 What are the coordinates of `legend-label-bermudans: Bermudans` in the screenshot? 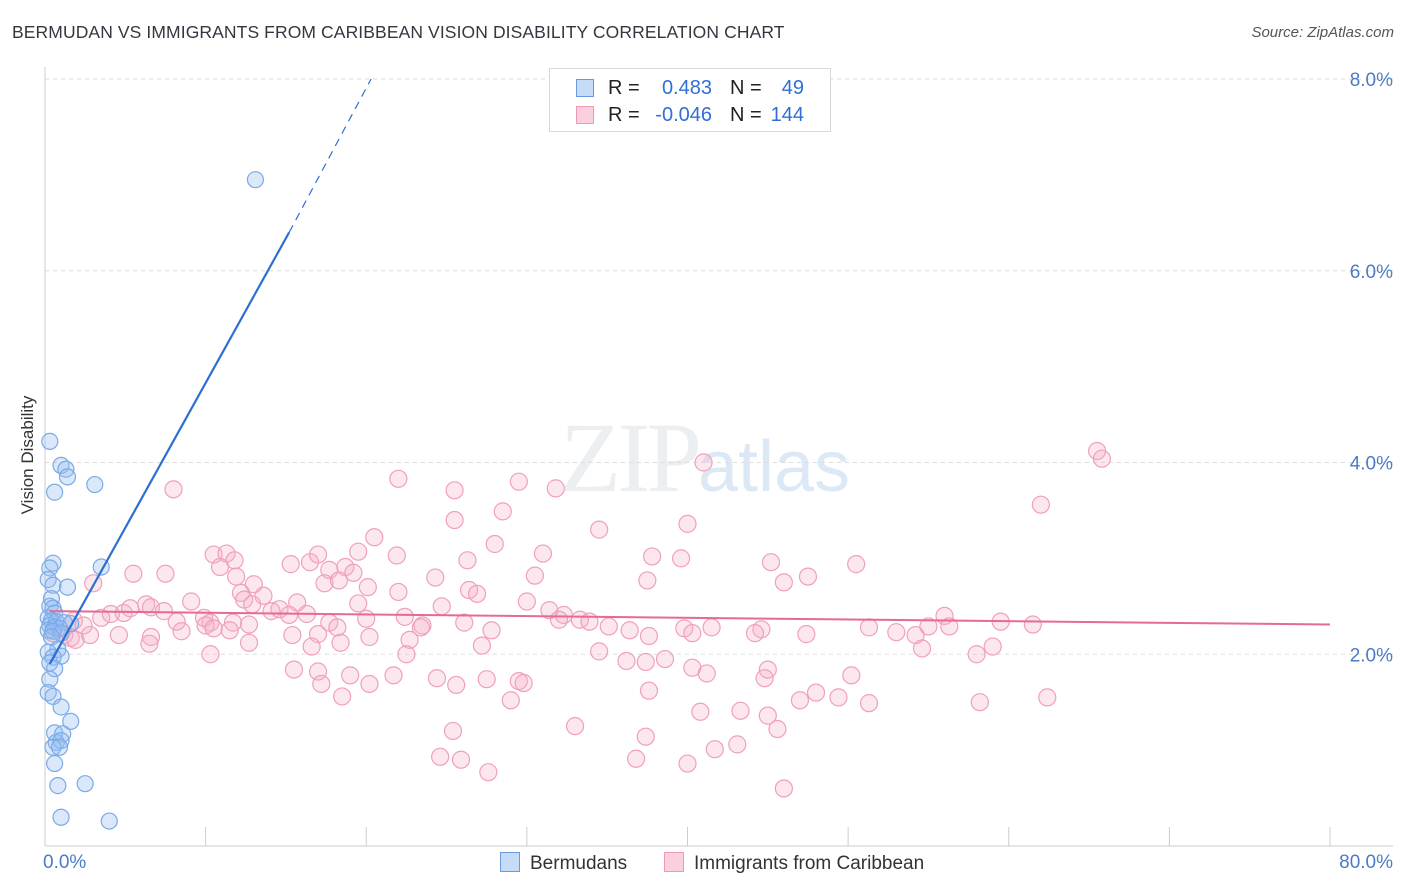 It's located at (579, 863).